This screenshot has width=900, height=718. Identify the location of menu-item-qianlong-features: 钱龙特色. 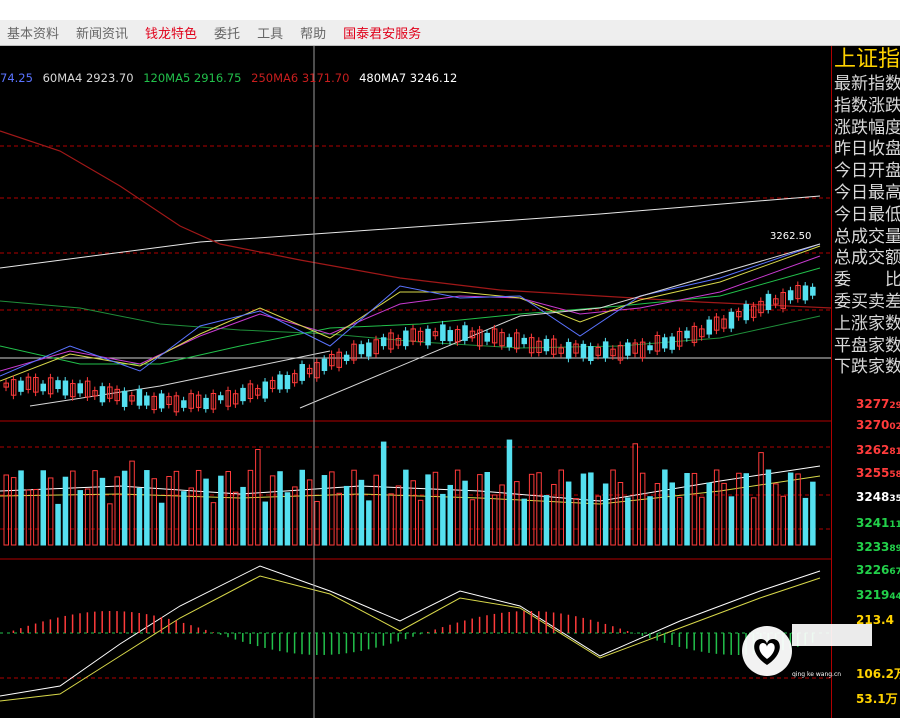
(171, 34).